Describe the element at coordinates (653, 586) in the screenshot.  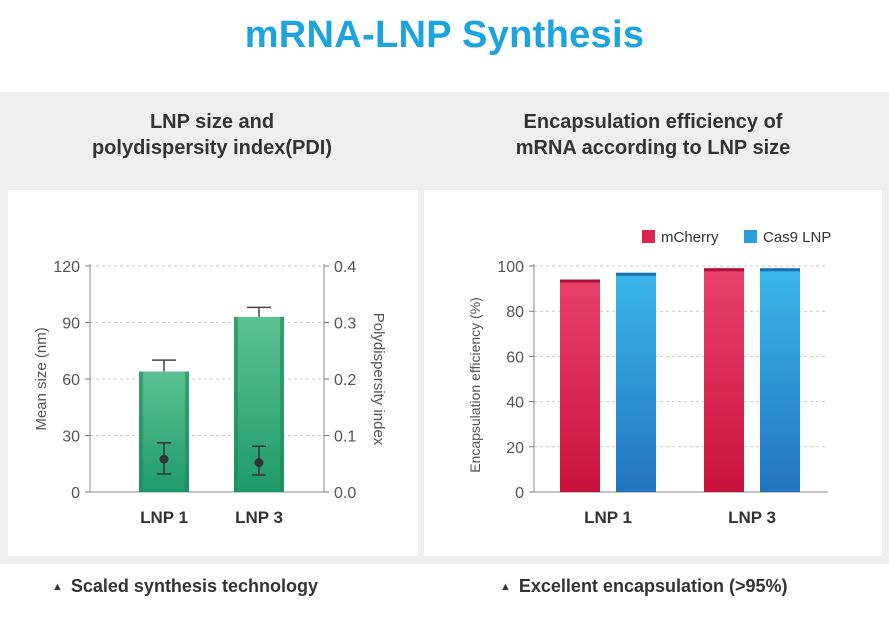
I see `right-caption-text: Excellent encapsulation (>95%)` at that location.